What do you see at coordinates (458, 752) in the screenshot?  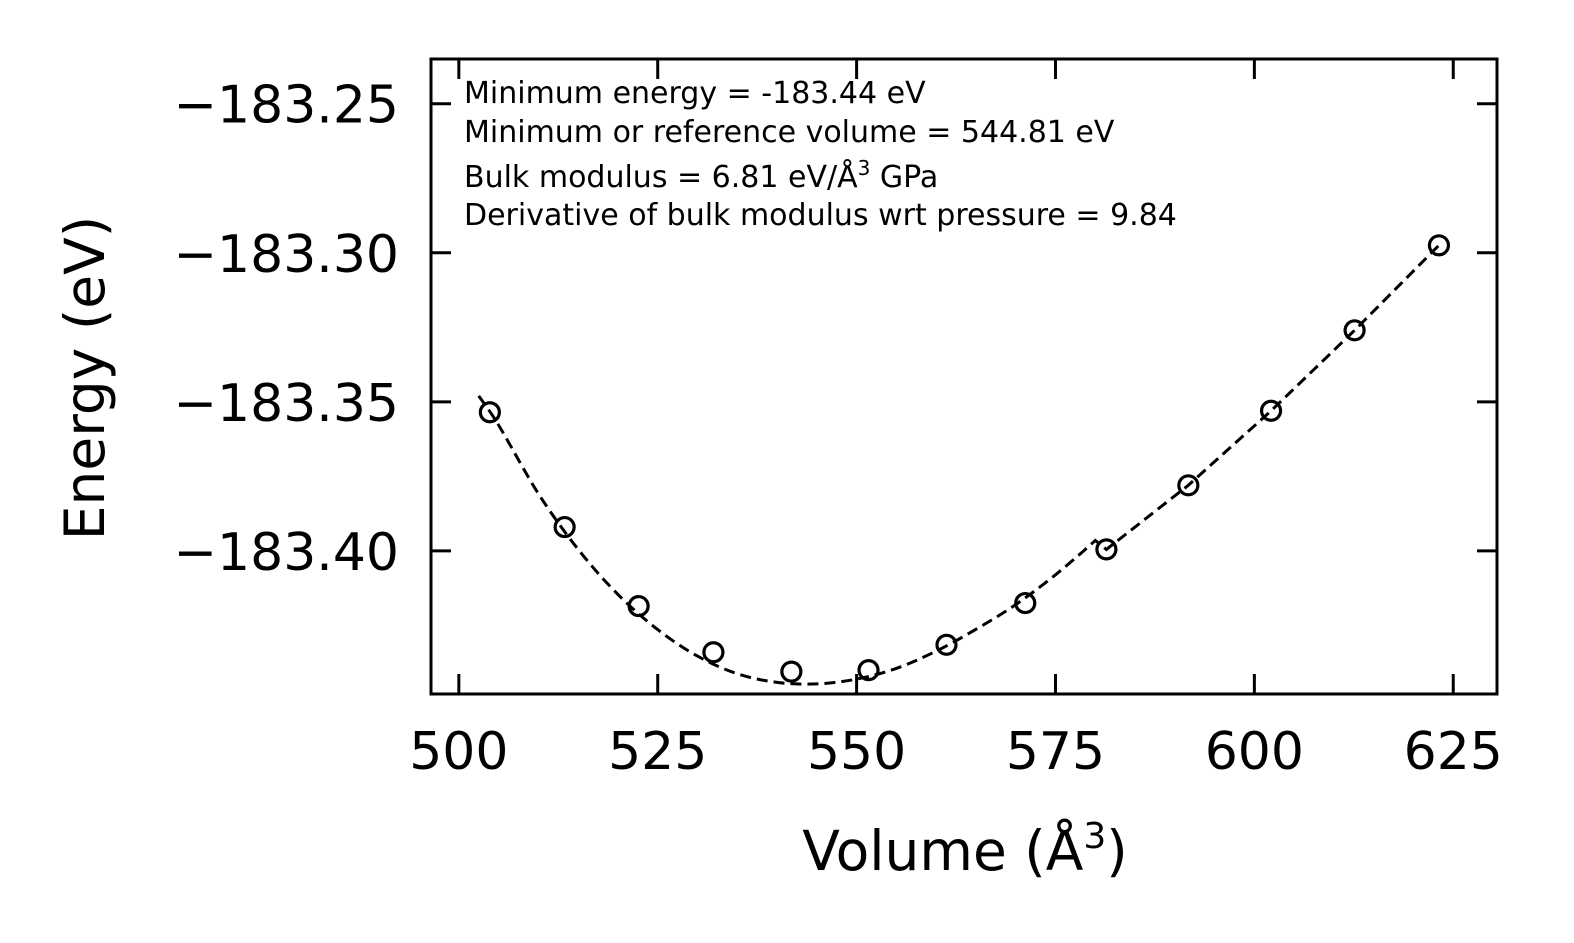 I see `x-tick-label: 500` at bounding box center [458, 752].